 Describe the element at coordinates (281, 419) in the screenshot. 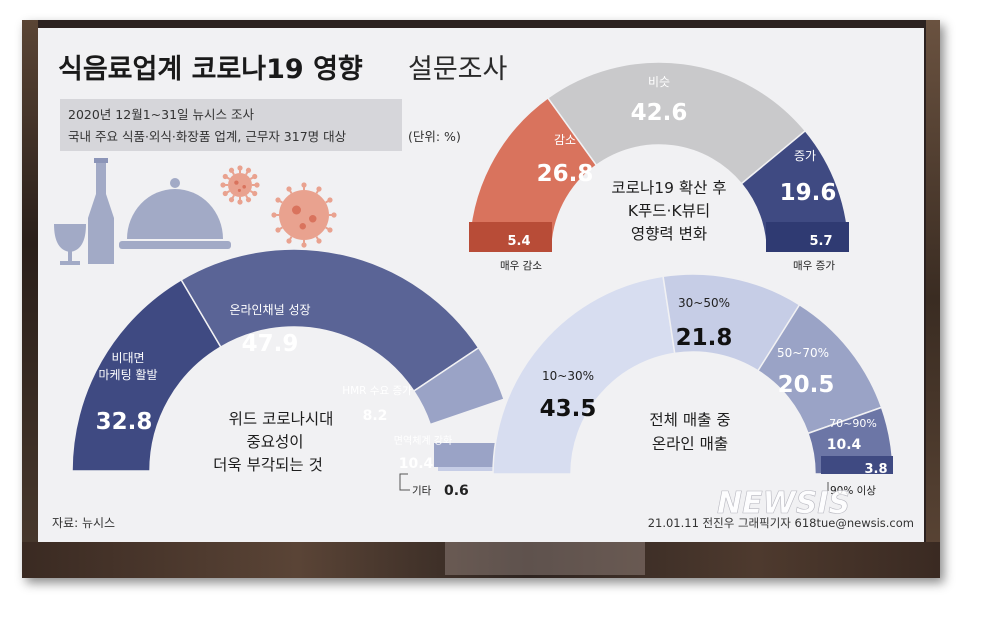

I see `with-corona-title-1: 위드 코로나시대` at that location.